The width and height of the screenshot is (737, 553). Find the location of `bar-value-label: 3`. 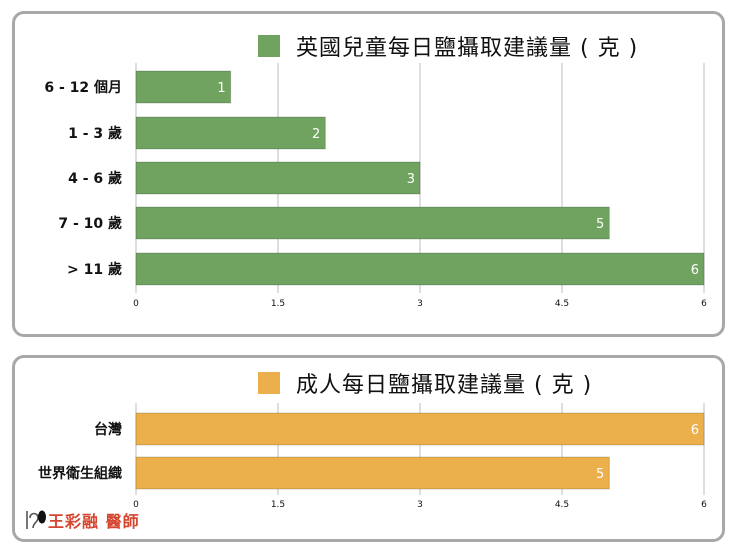

bar-value-label: 3 is located at coordinates (411, 179).